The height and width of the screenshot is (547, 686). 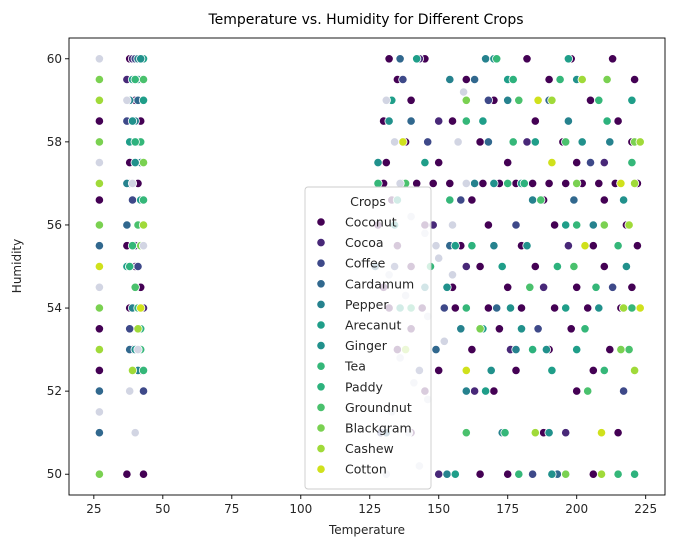 I want to click on legend-label: Cocoa, so click(x=364, y=242).